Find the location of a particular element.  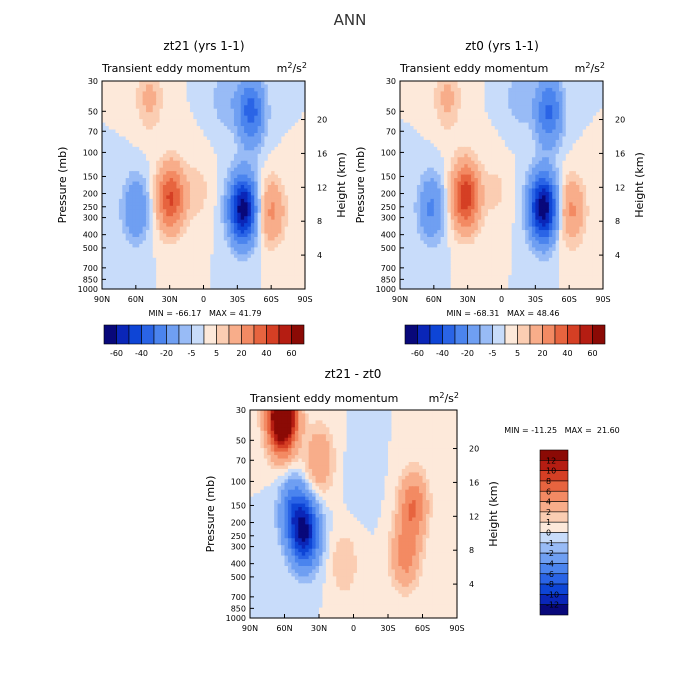

colorbar-label: -20 is located at coordinates (166, 353).